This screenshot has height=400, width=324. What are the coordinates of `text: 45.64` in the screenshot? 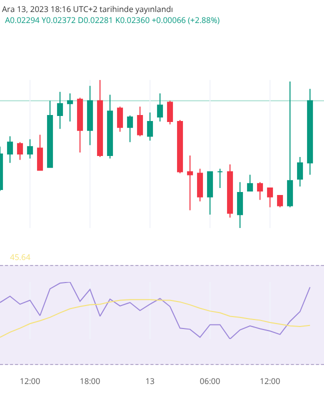 It's located at (20, 257).